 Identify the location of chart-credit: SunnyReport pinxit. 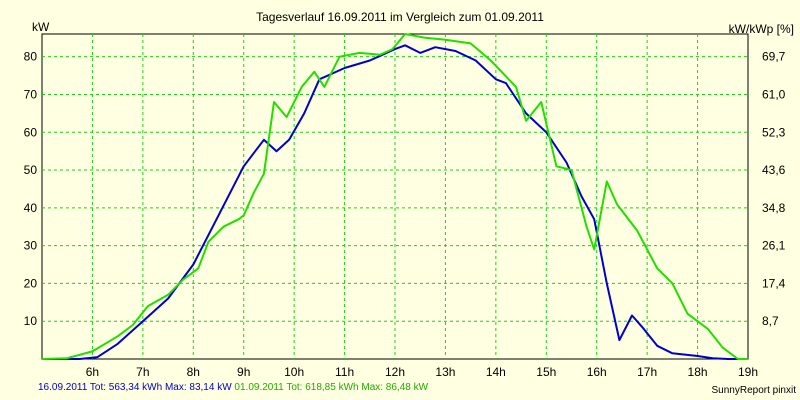
(754, 390).